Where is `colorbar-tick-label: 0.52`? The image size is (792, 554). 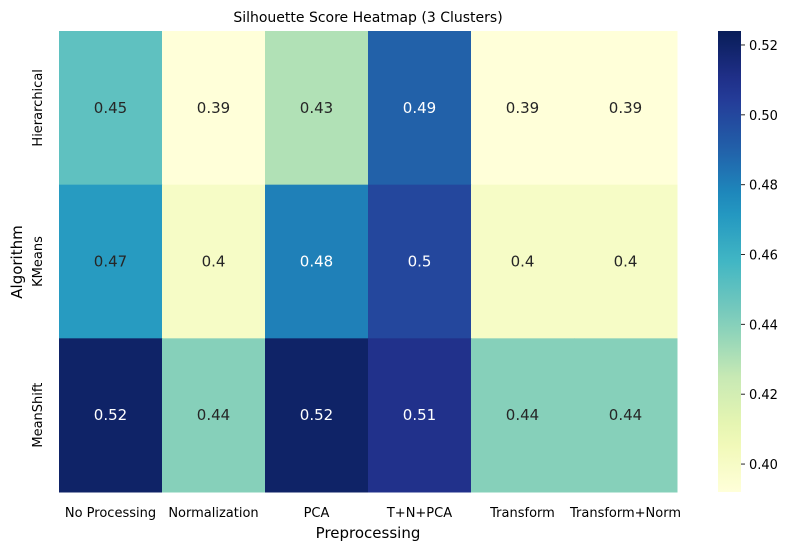
colorbar-tick-label: 0.52 is located at coordinates (763, 46).